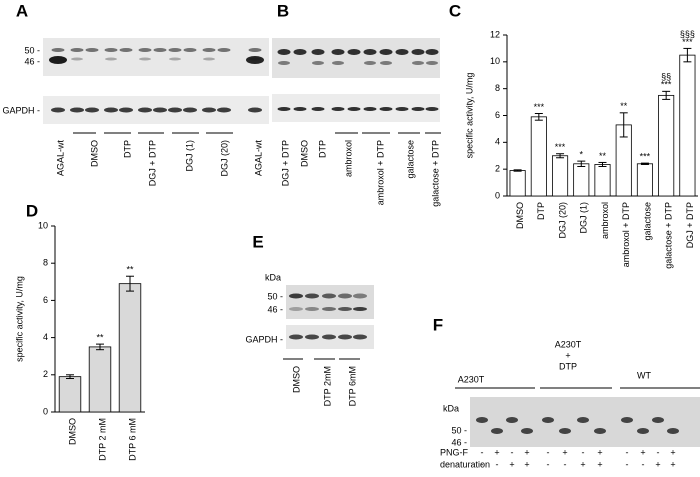 The width and height of the screenshot is (700, 477). Describe the element at coordinates (22, 10) in the screenshot. I see `panel-label: A` at that location.